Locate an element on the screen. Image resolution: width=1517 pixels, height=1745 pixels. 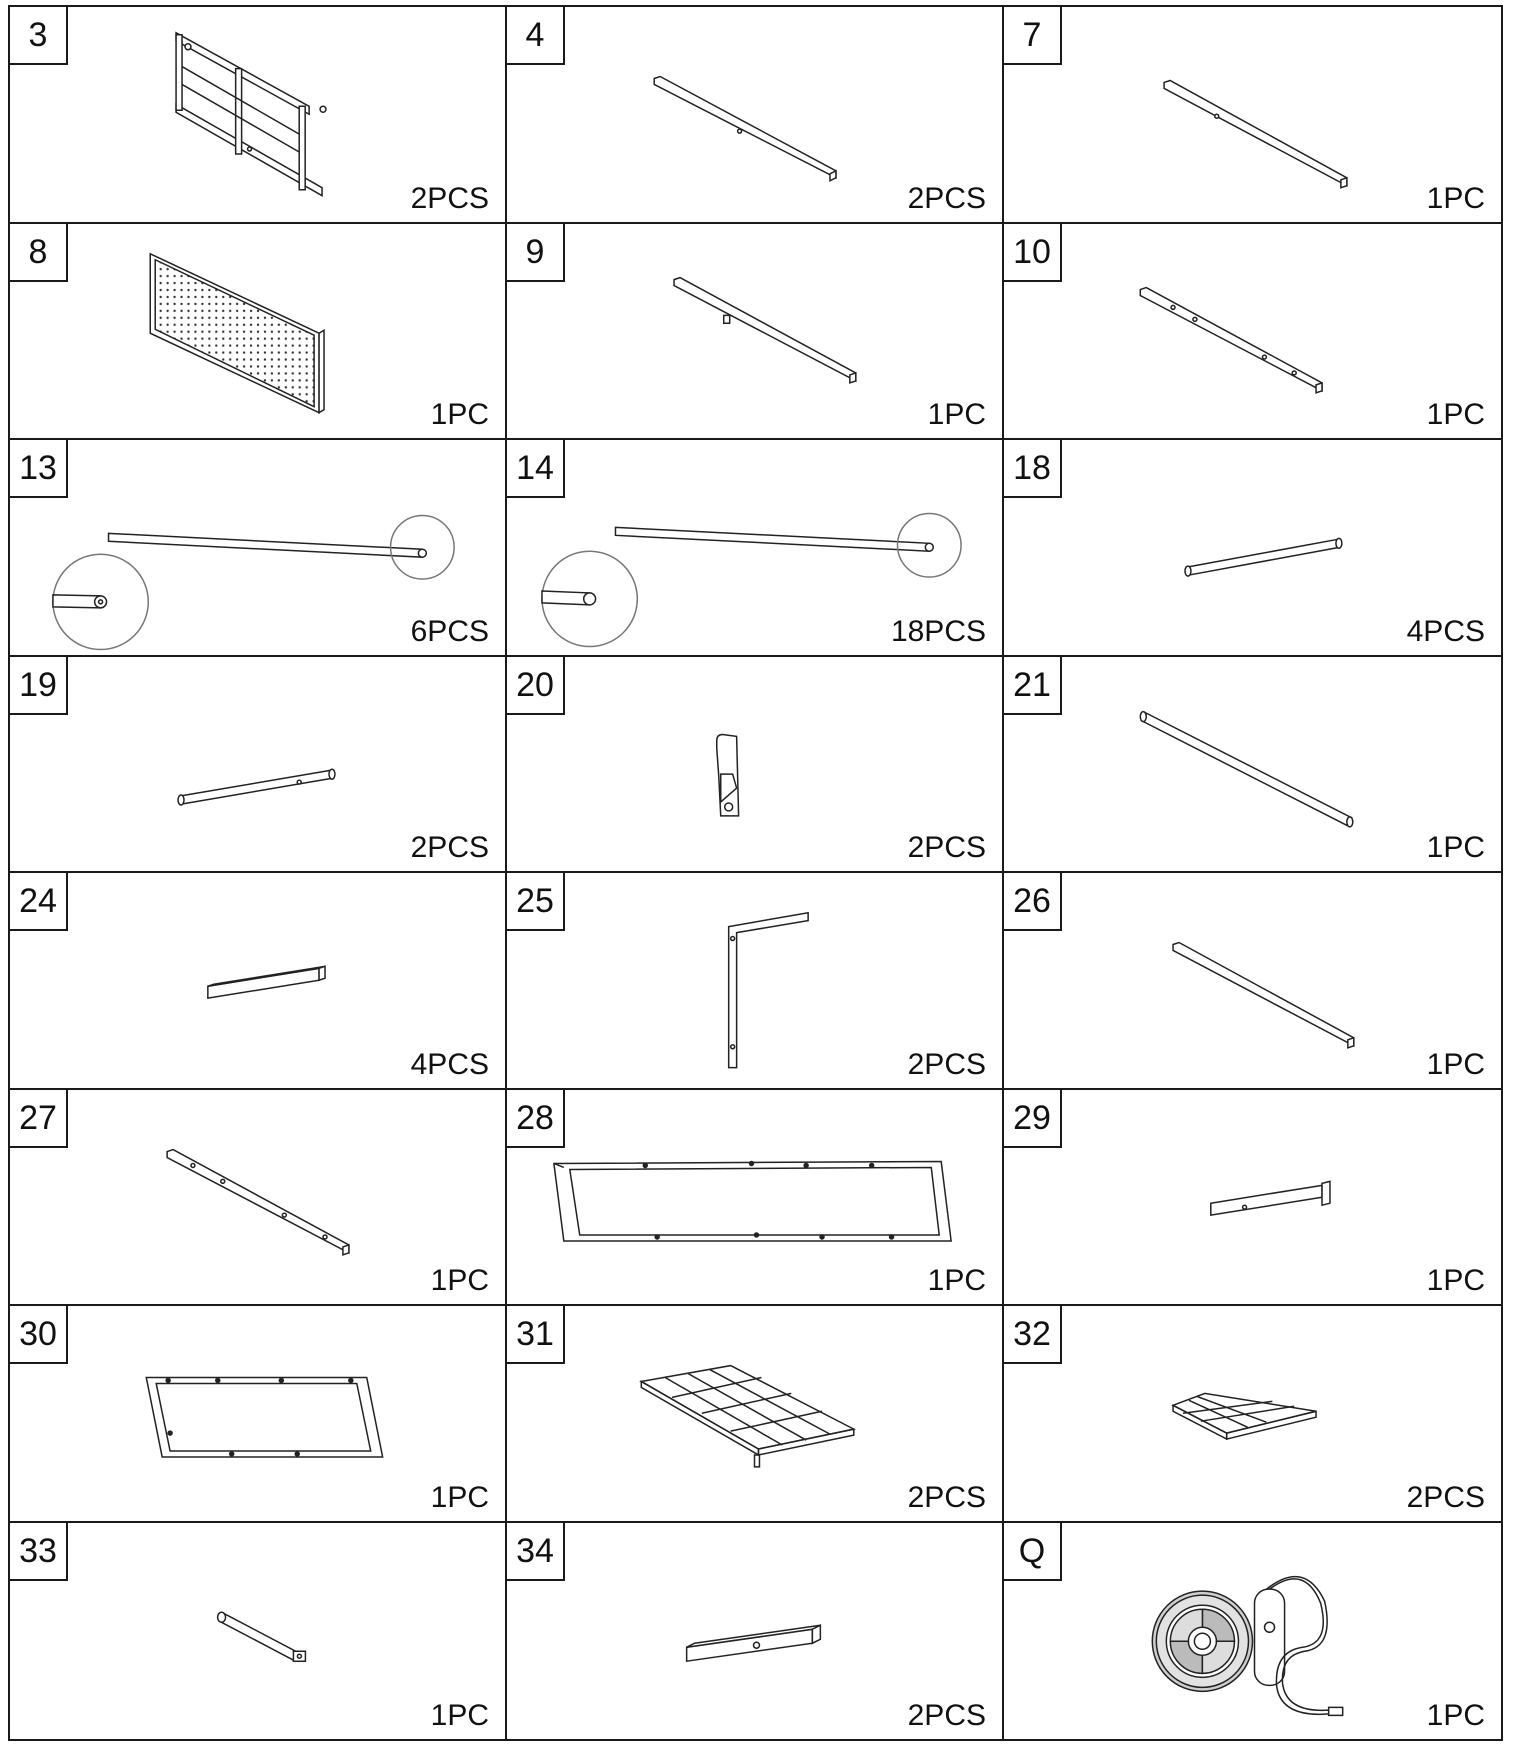
part-cell-32: 32 2PCS is located at coordinates (1252, 1414).